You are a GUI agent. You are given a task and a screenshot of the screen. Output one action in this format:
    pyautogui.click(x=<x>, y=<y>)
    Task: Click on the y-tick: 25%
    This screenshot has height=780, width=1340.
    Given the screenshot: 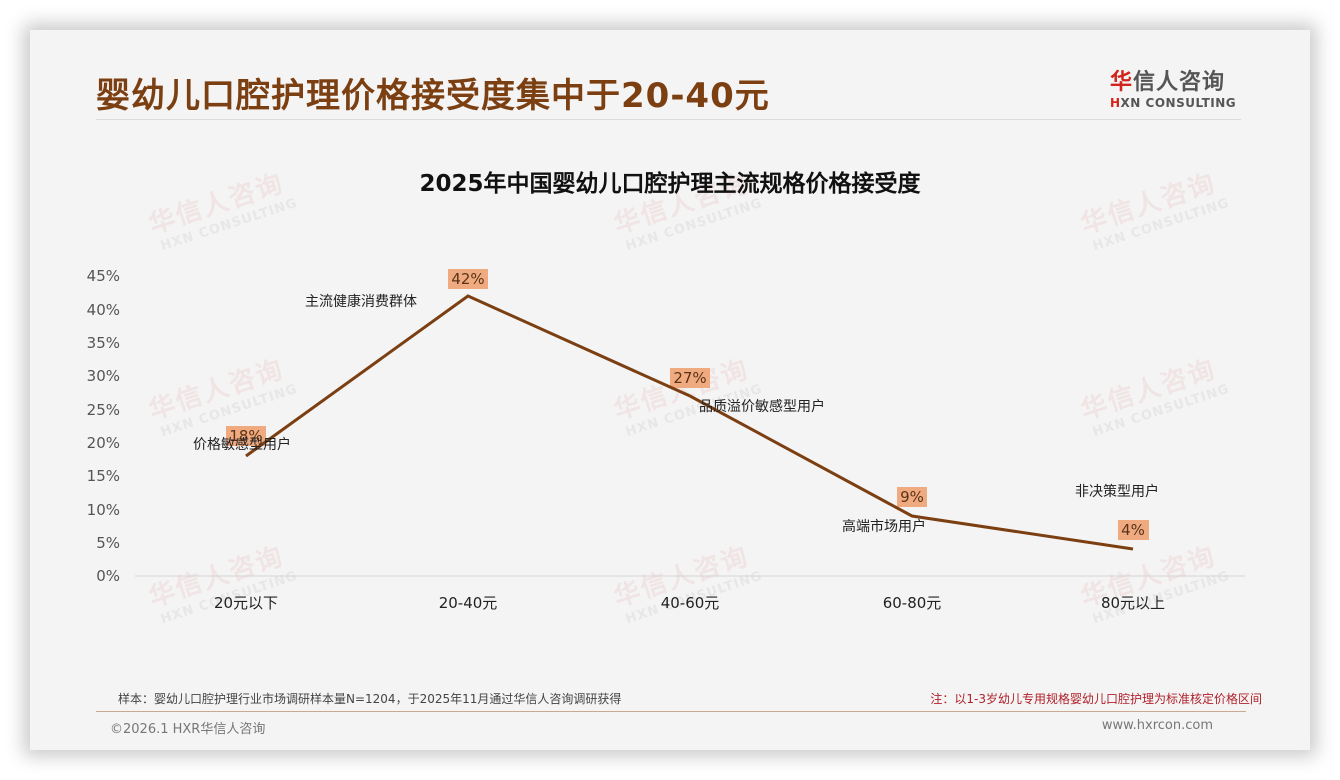 What is the action you would take?
    pyautogui.click(x=103, y=410)
    